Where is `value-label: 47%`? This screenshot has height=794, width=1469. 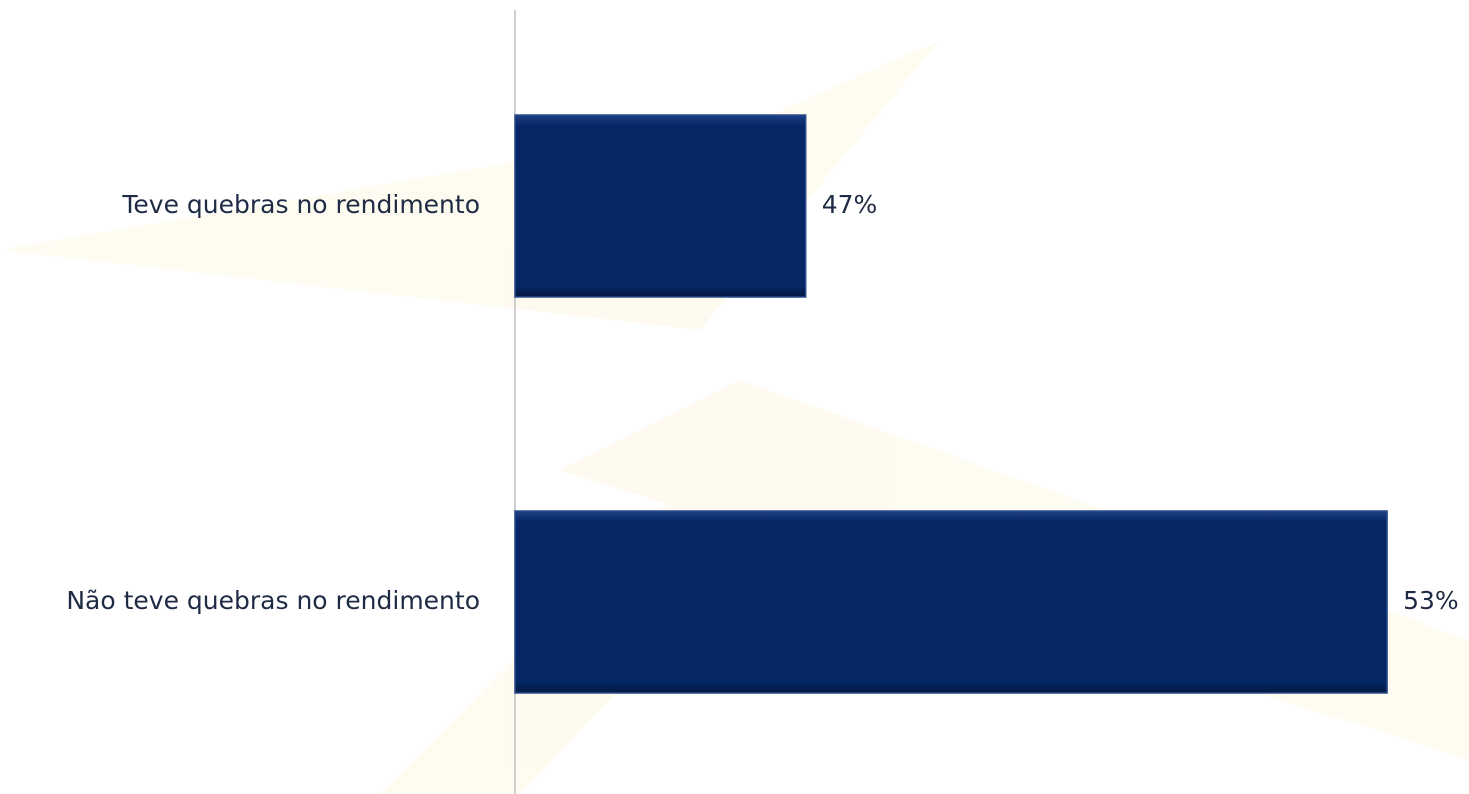 value-label: 47% is located at coordinates (850, 204).